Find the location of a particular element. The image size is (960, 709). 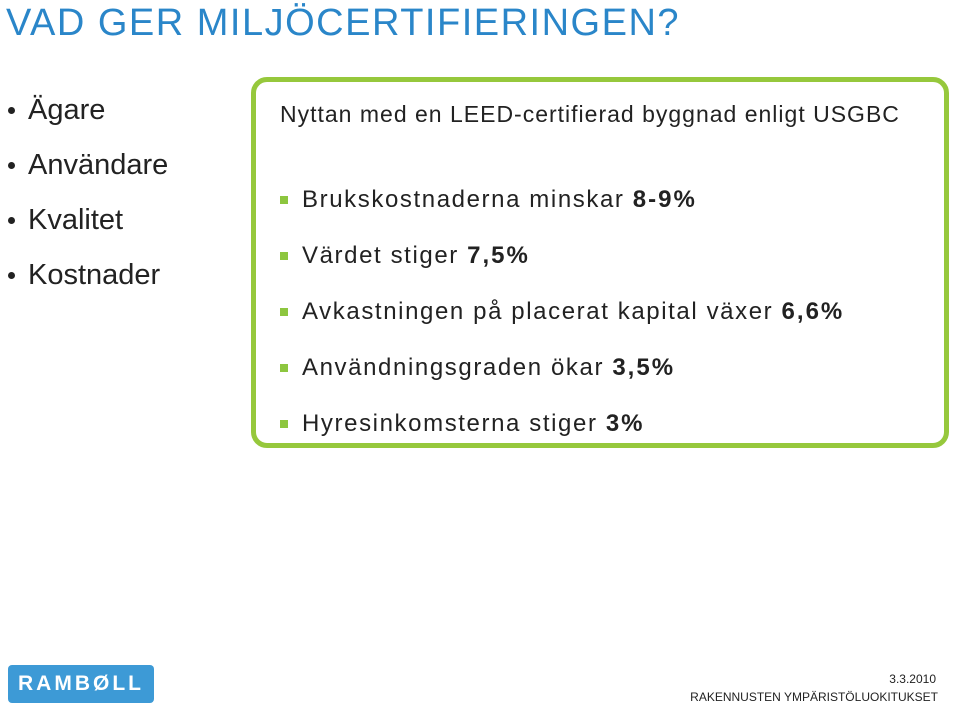

logo-text: RAMBØLL is located at coordinates (81, 683).